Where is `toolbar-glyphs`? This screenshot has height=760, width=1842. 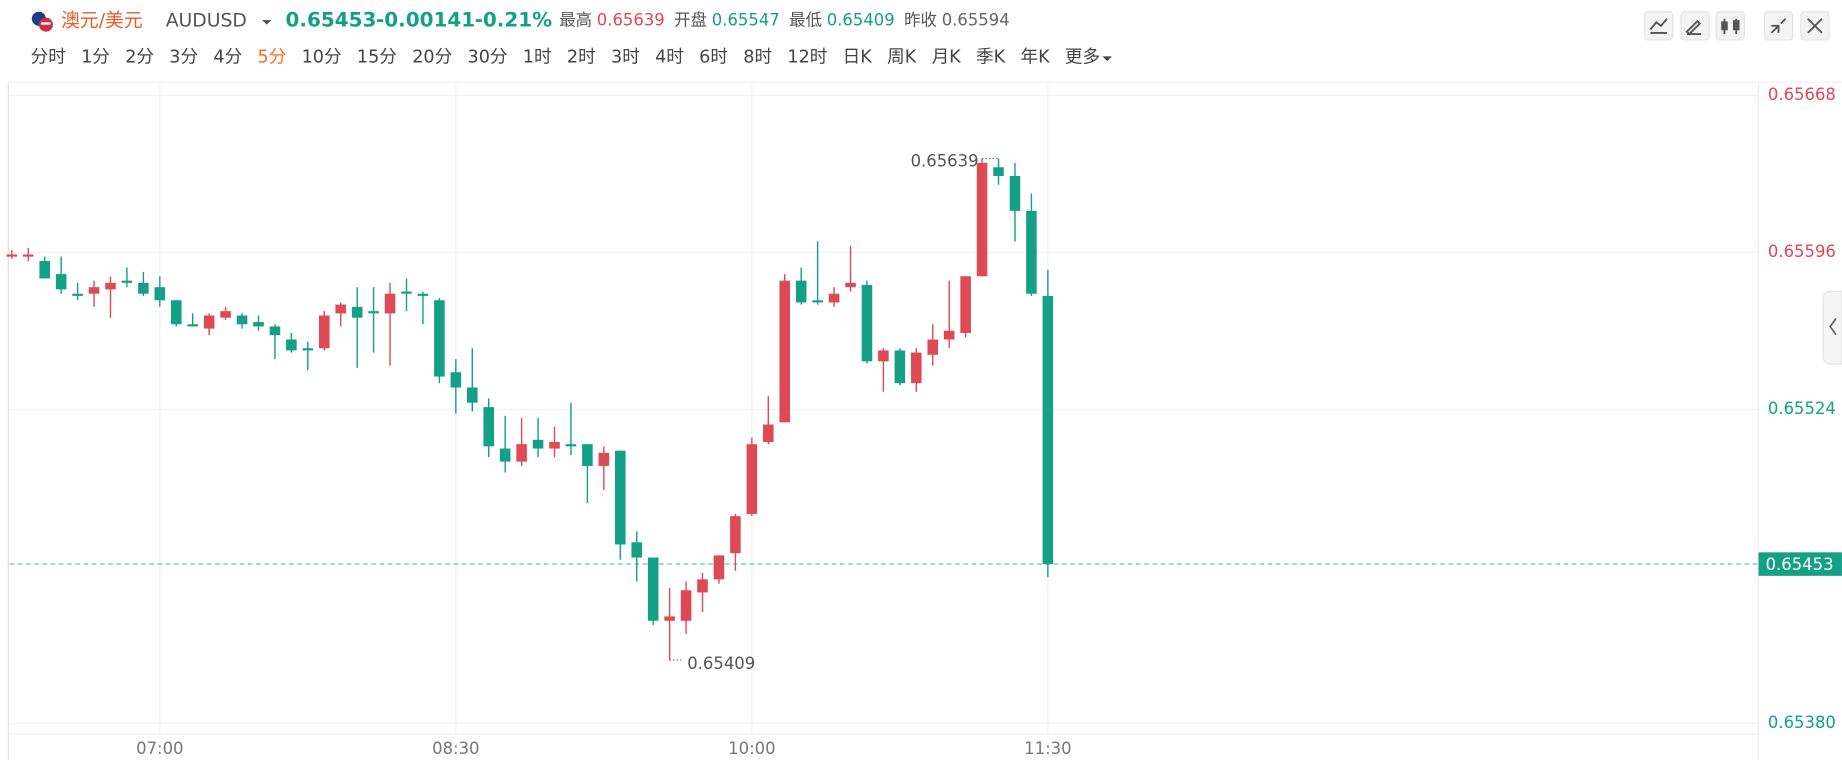 toolbar-glyphs is located at coordinates (1736, 27).